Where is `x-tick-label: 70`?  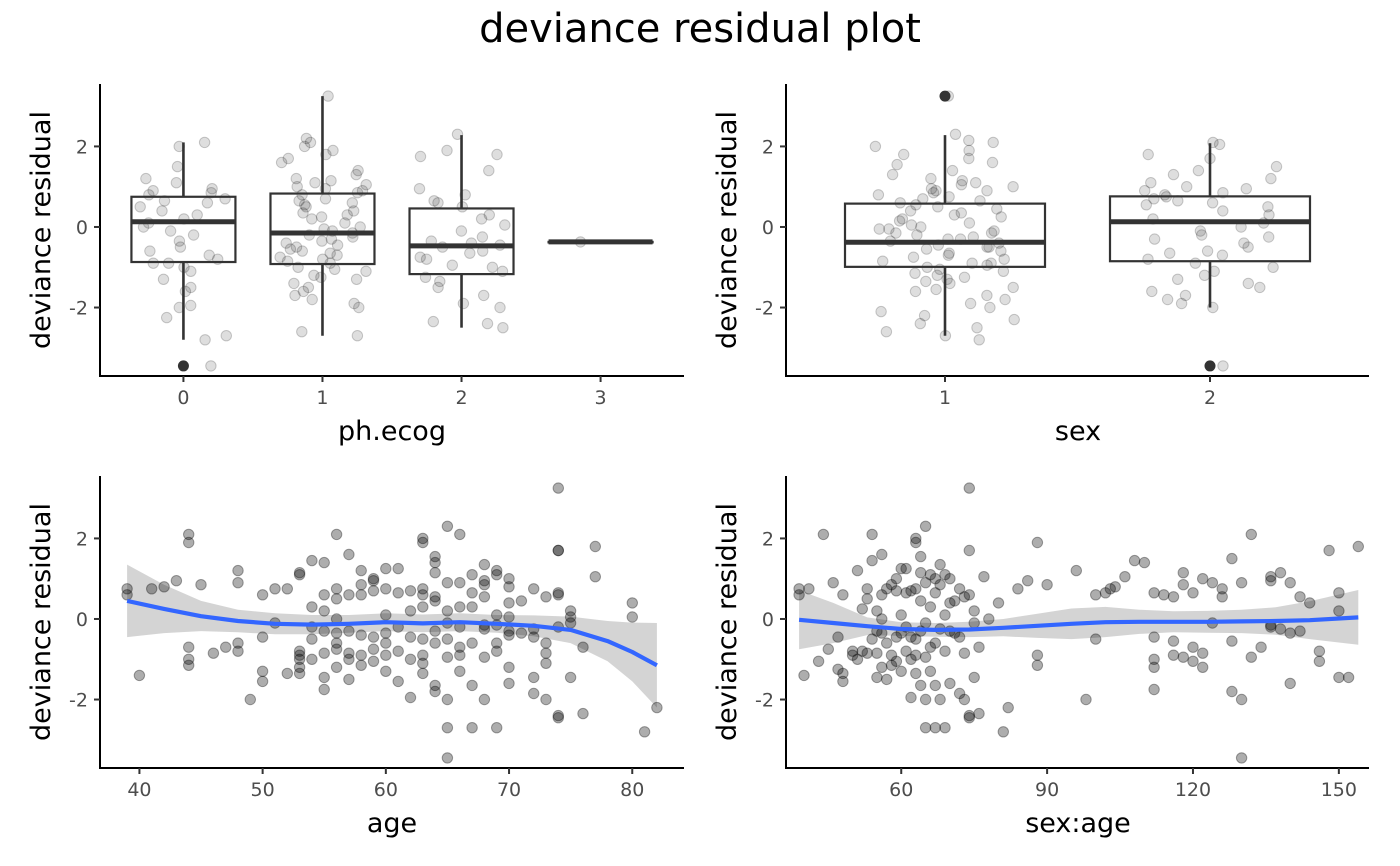
x-tick-label: 70 is located at coordinates (509, 790).